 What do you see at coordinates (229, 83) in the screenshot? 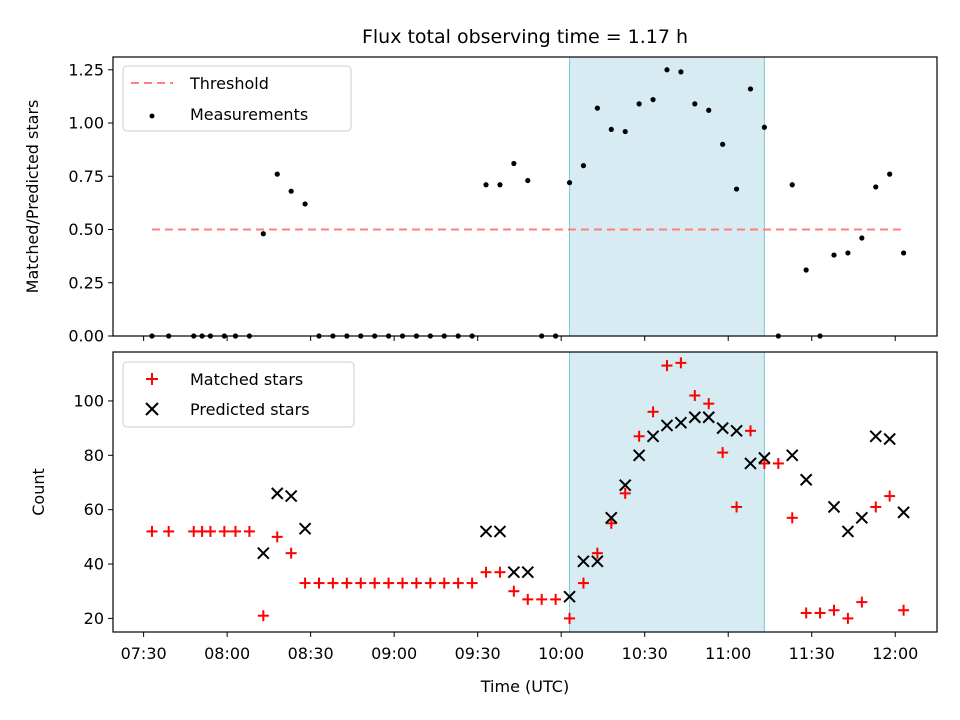
I see `threshold-legend-label: Threshold` at bounding box center [229, 83].